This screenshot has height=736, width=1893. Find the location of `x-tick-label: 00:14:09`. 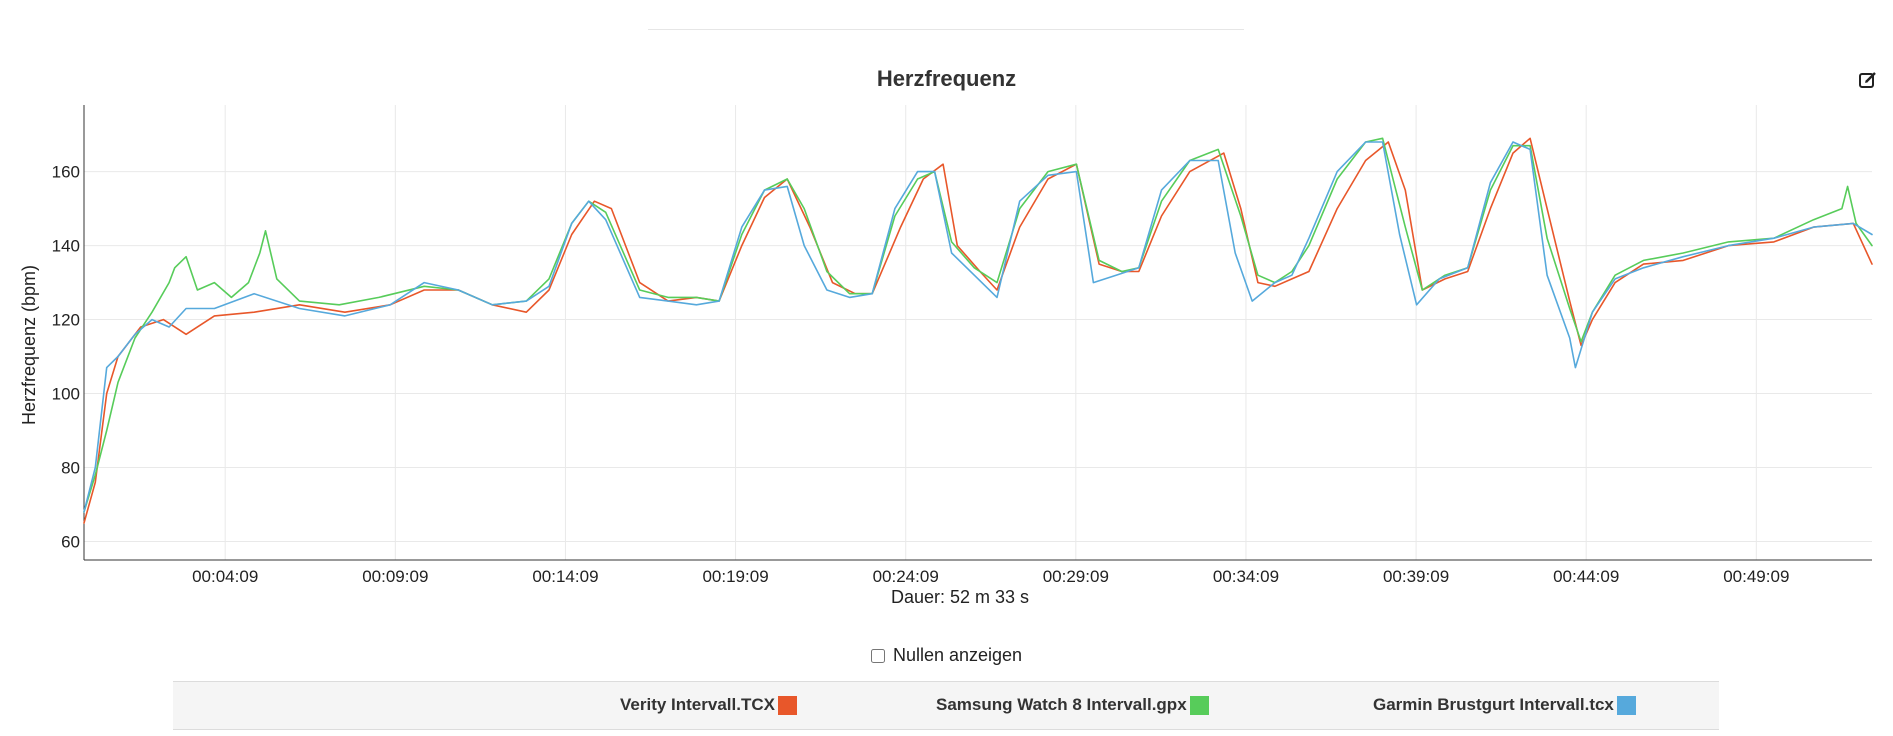

x-tick-label: 00:14:09 is located at coordinates (565, 576).